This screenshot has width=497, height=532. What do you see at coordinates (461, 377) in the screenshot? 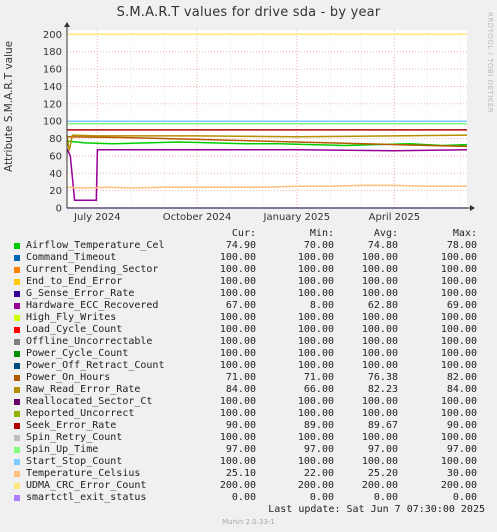
I see `legend-max-value: 82.00` at bounding box center [461, 377].